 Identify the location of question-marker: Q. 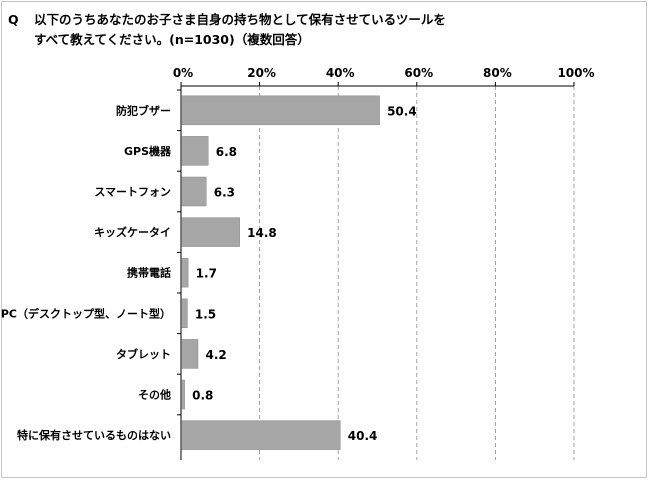
(13, 19).